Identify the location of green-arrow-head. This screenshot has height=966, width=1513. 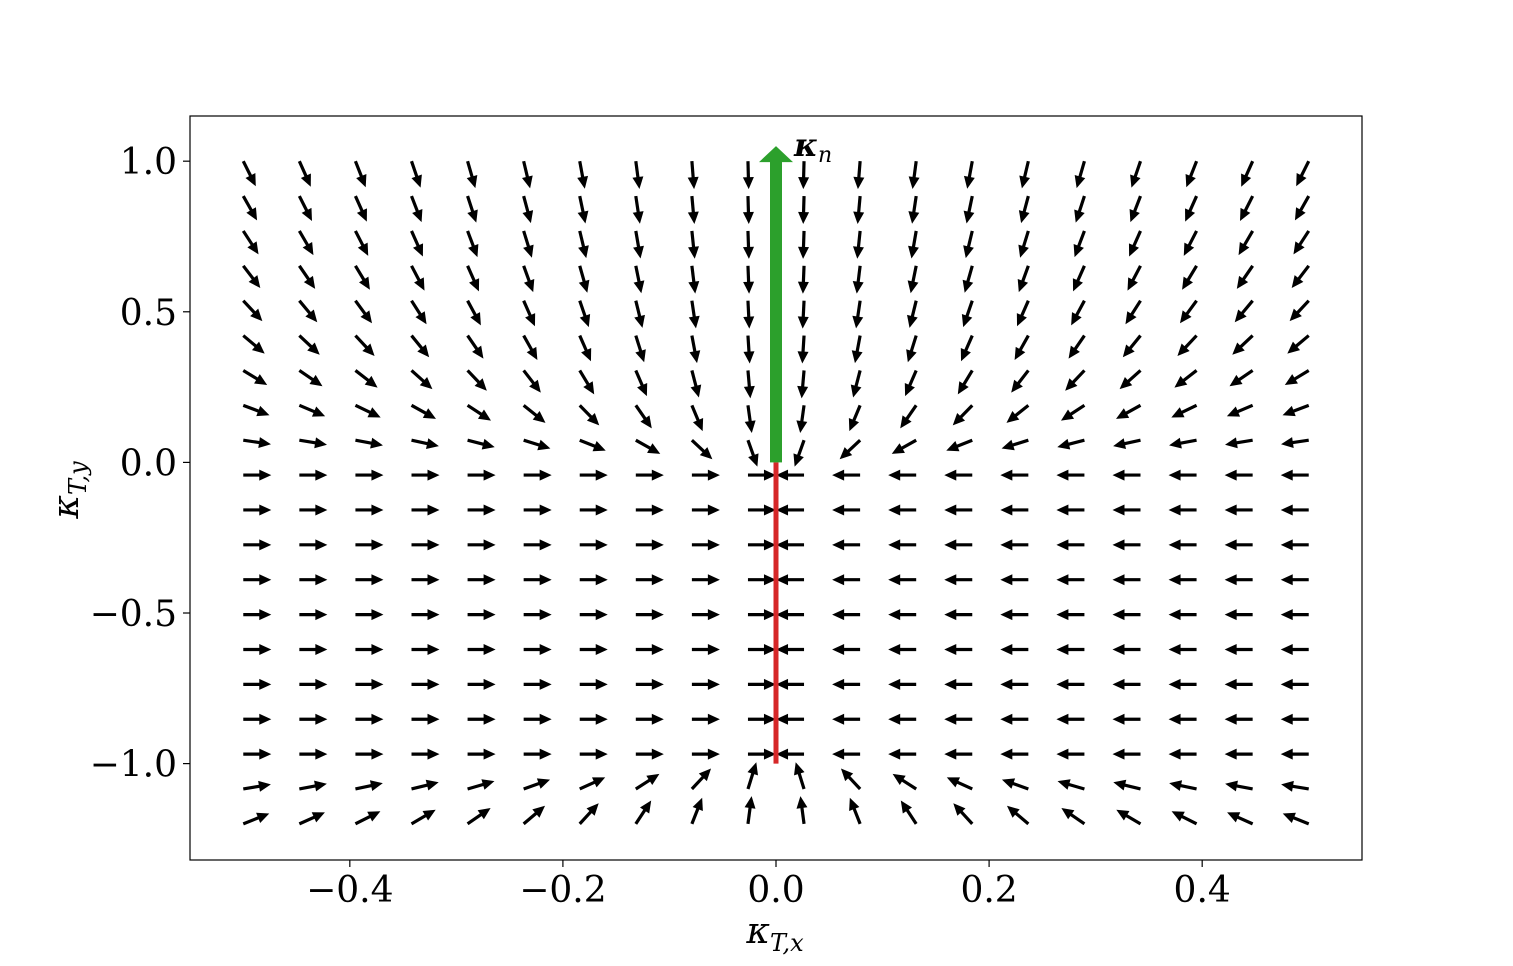
(776, 154).